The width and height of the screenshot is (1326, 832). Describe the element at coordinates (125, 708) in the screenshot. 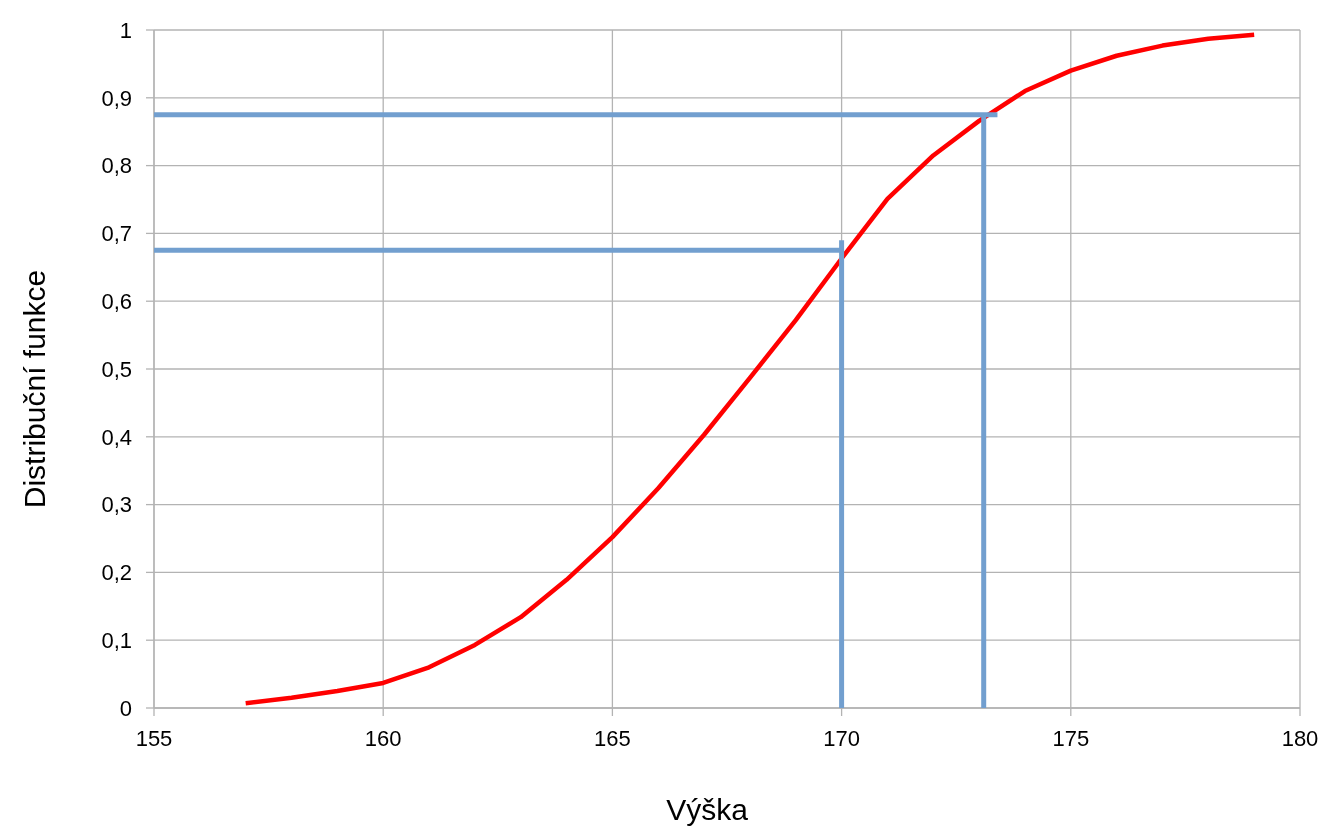

I see `y-tick-label: 0` at that location.